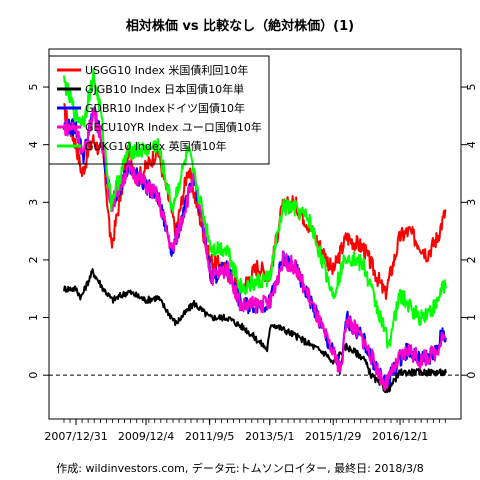  I want to click on x-tick-label: 2013/5/1, so click(269, 436).